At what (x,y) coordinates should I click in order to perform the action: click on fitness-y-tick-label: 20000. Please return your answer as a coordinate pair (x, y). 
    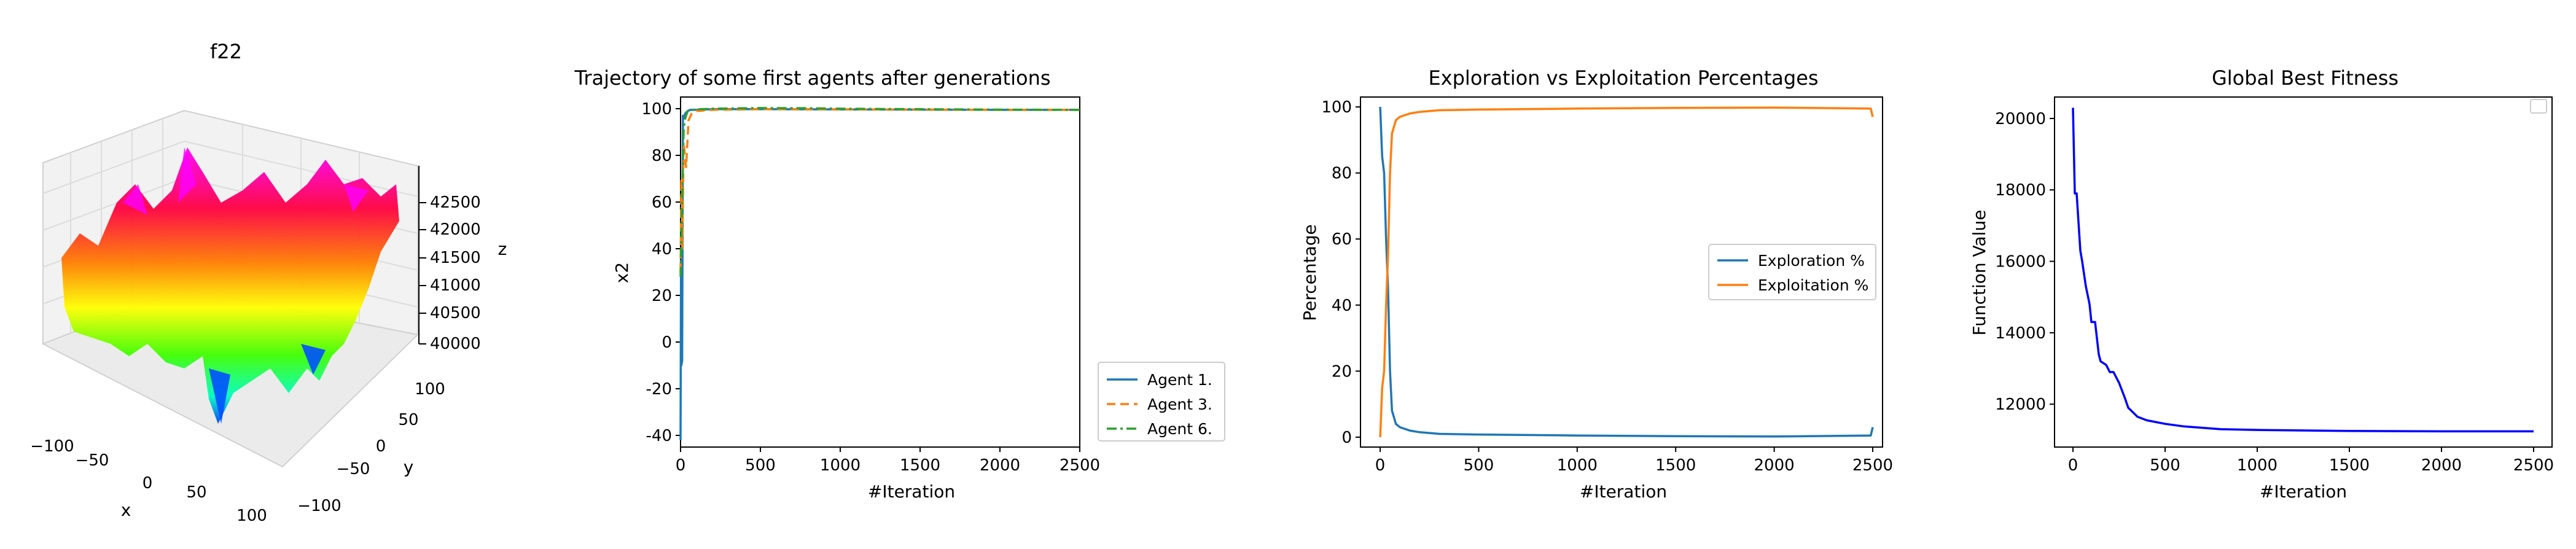
    Looking at the image, I should click on (2020, 119).